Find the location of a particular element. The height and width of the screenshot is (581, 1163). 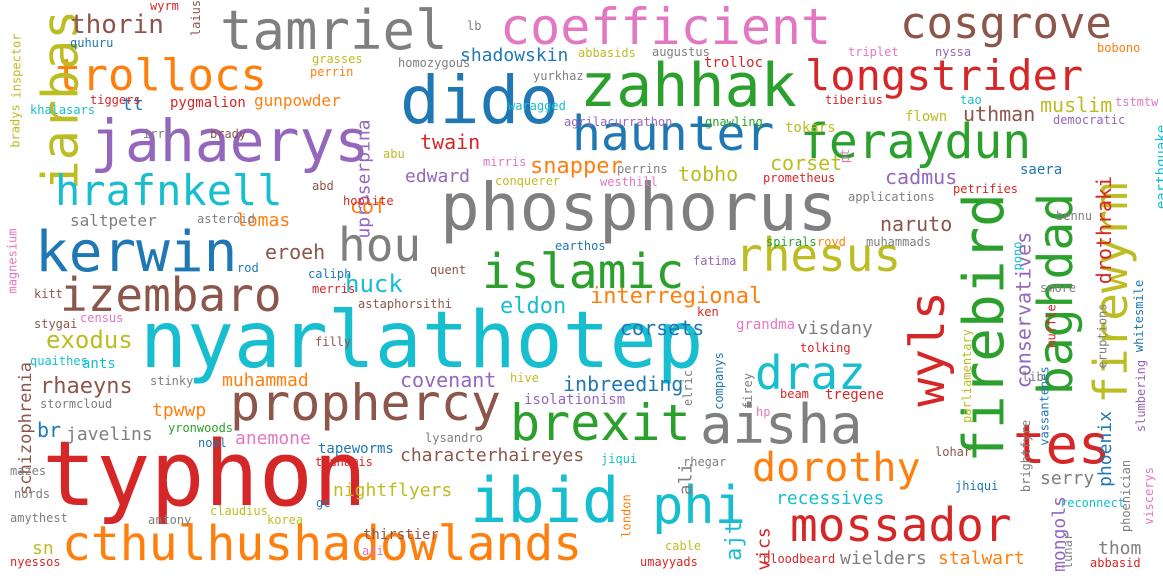

word-snapper: snapper is located at coordinates (576, 166).